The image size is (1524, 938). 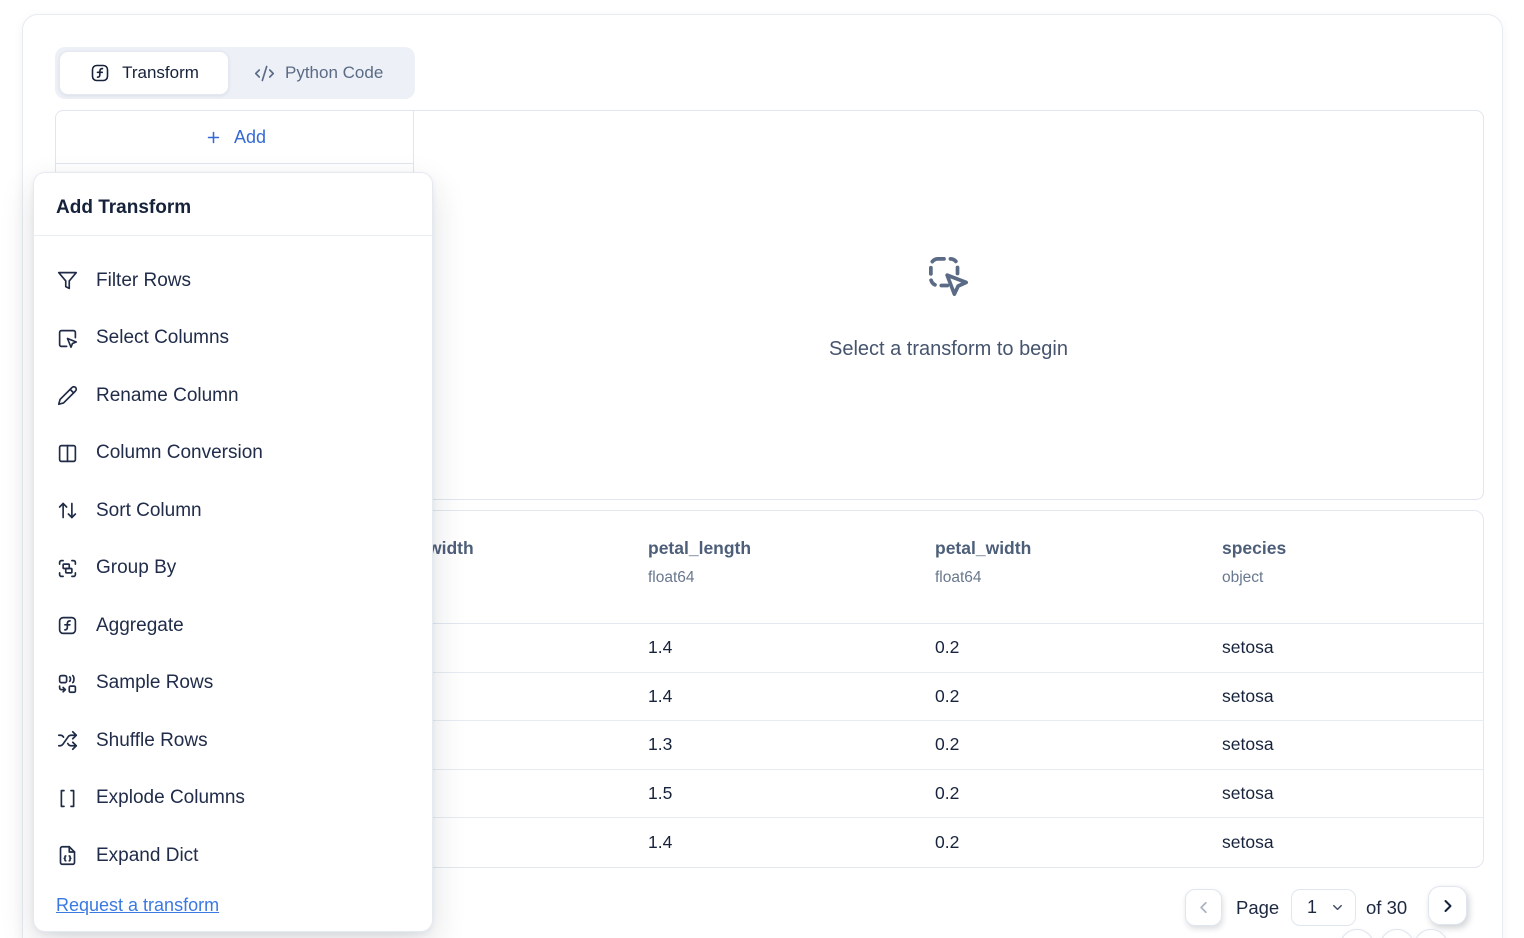 What do you see at coordinates (948, 276) in the screenshot?
I see `cursor-select-icon` at bounding box center [948, 276].